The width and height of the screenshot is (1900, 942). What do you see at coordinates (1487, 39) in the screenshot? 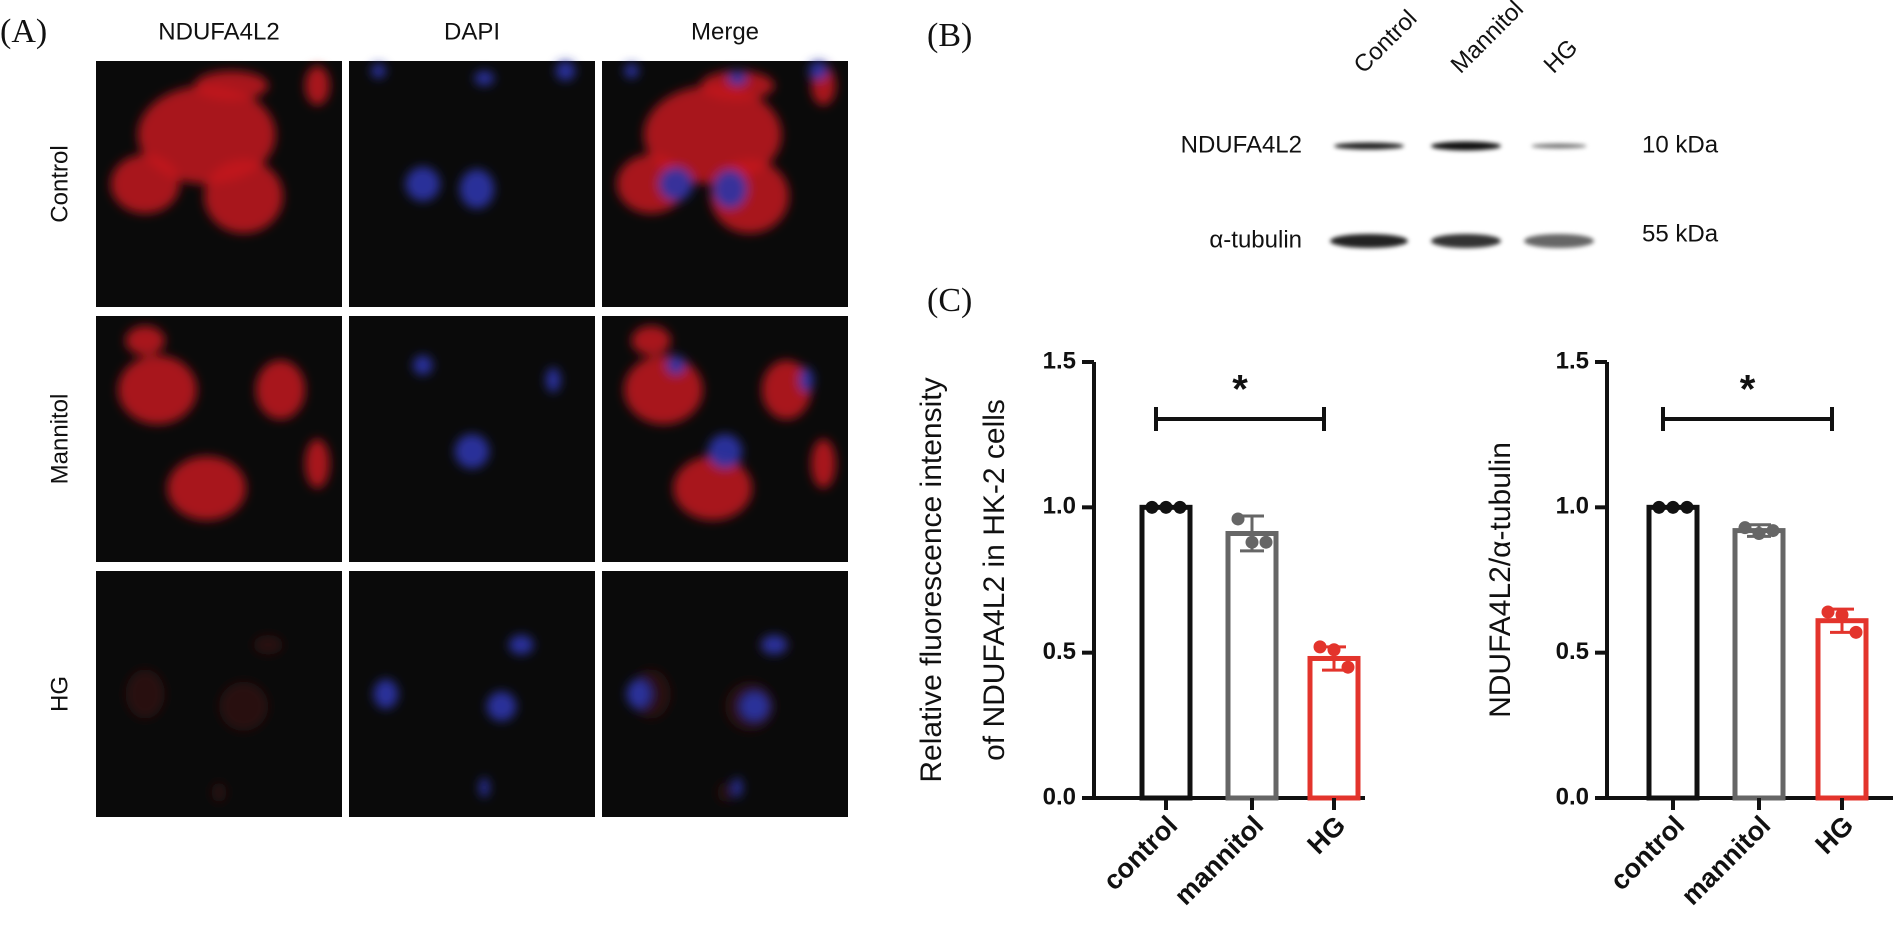
I see `lane-label: Mannitol` at bounding box center [1487, 39].